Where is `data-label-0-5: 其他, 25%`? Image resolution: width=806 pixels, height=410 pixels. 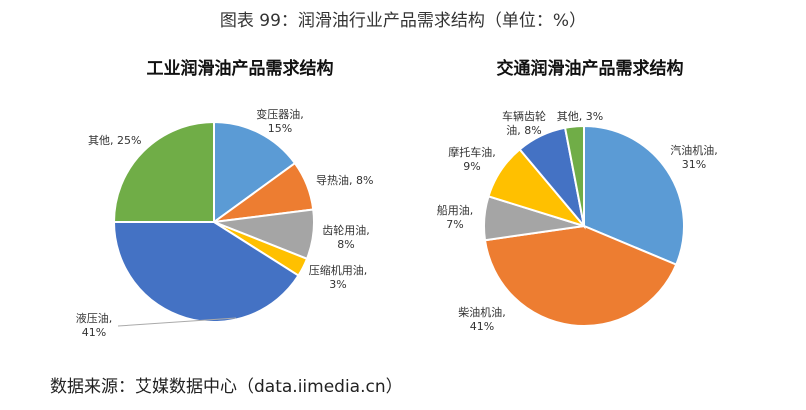
data-label-0-5: 其他, 25% is located at coordinates (114, 140).